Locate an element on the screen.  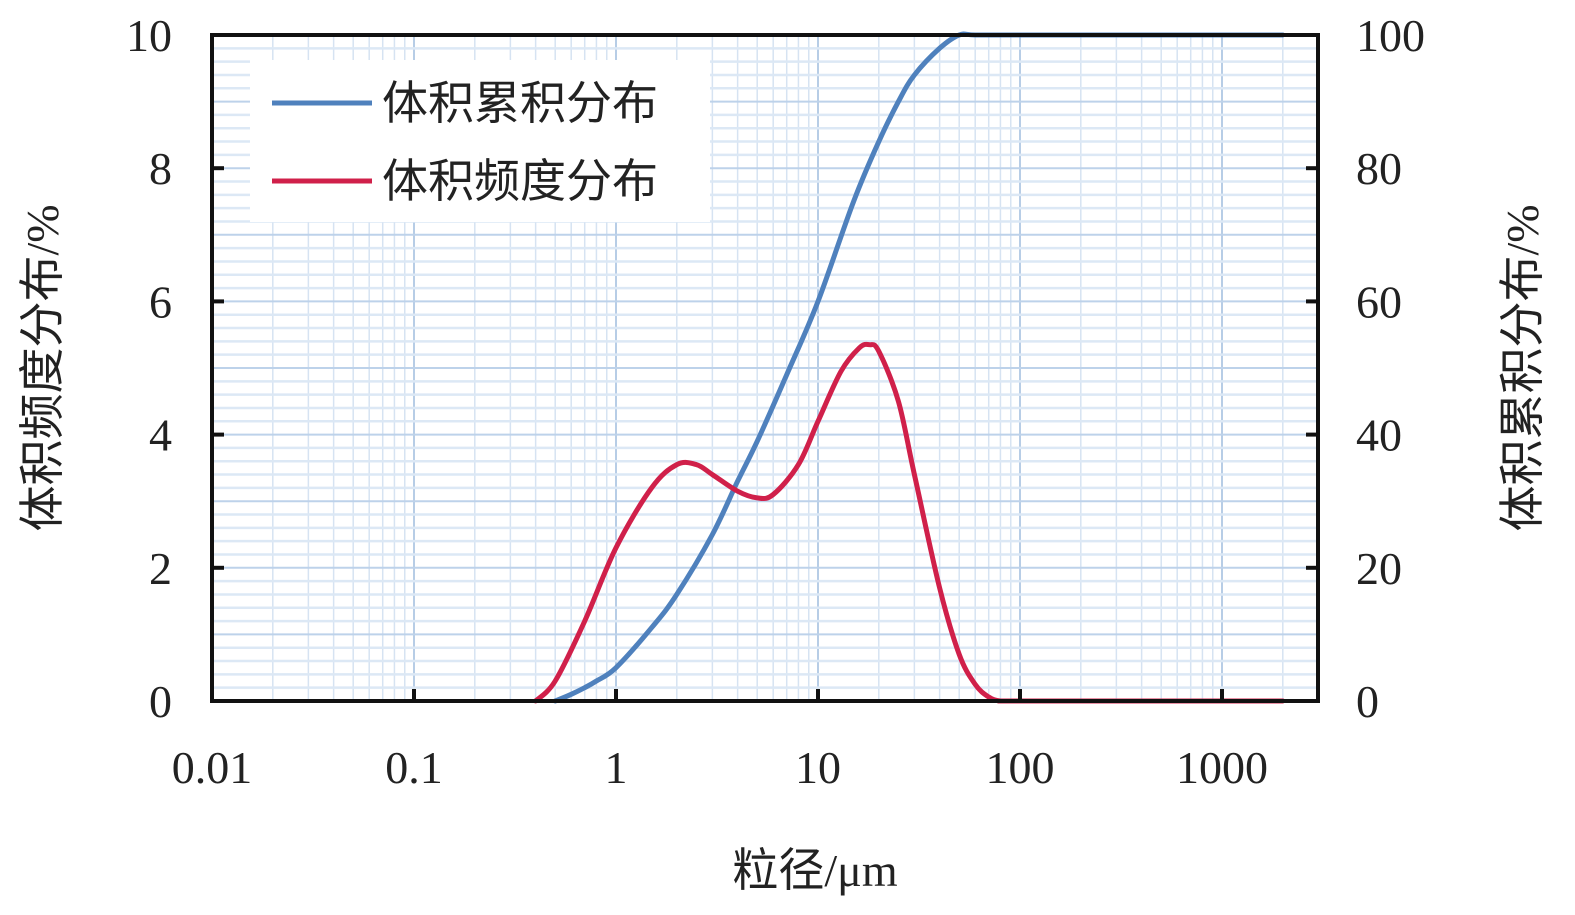
y-left-tick-label: 6 is located at coordinates (160, 301).